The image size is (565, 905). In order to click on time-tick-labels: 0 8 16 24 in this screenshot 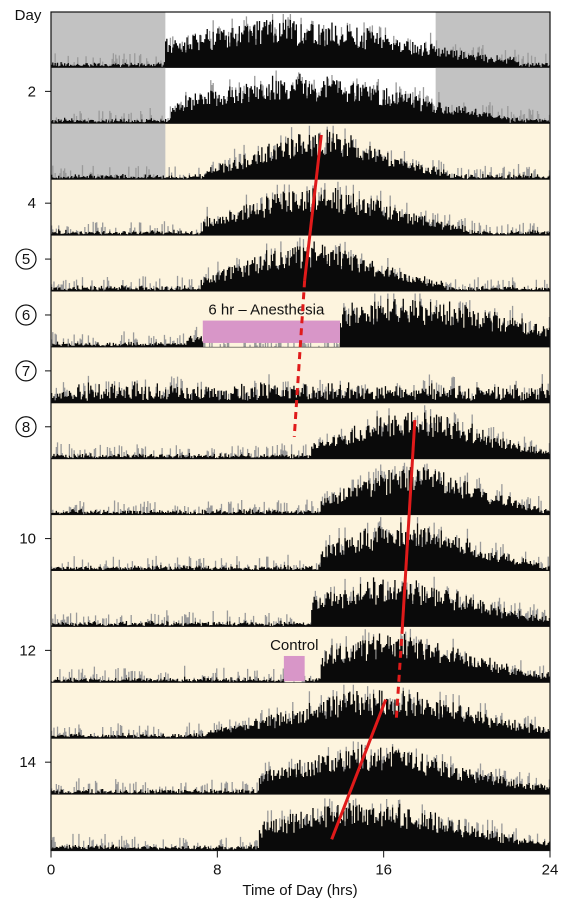, I will do `click(303, 864)`.